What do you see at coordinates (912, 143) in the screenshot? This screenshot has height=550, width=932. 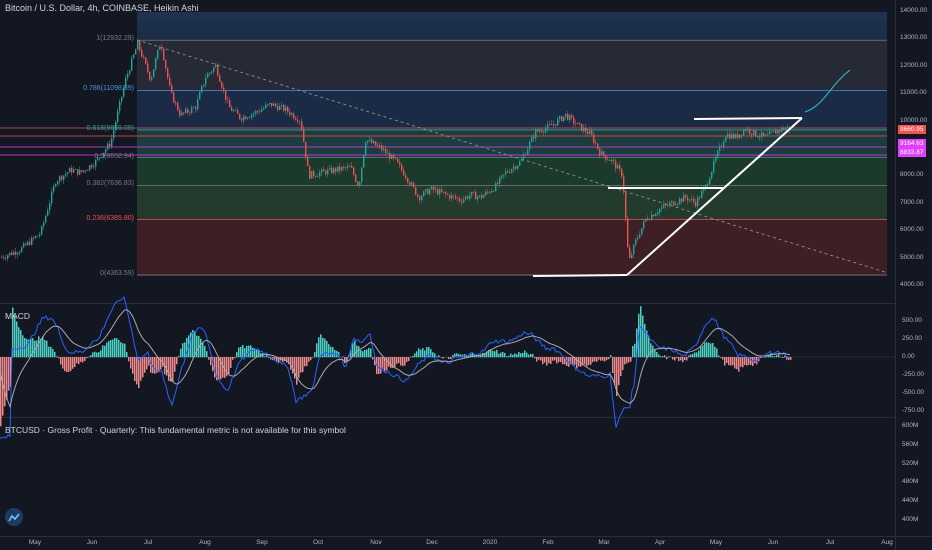 I see `price-badge: 9164.63` at bounding box center [912, 143].